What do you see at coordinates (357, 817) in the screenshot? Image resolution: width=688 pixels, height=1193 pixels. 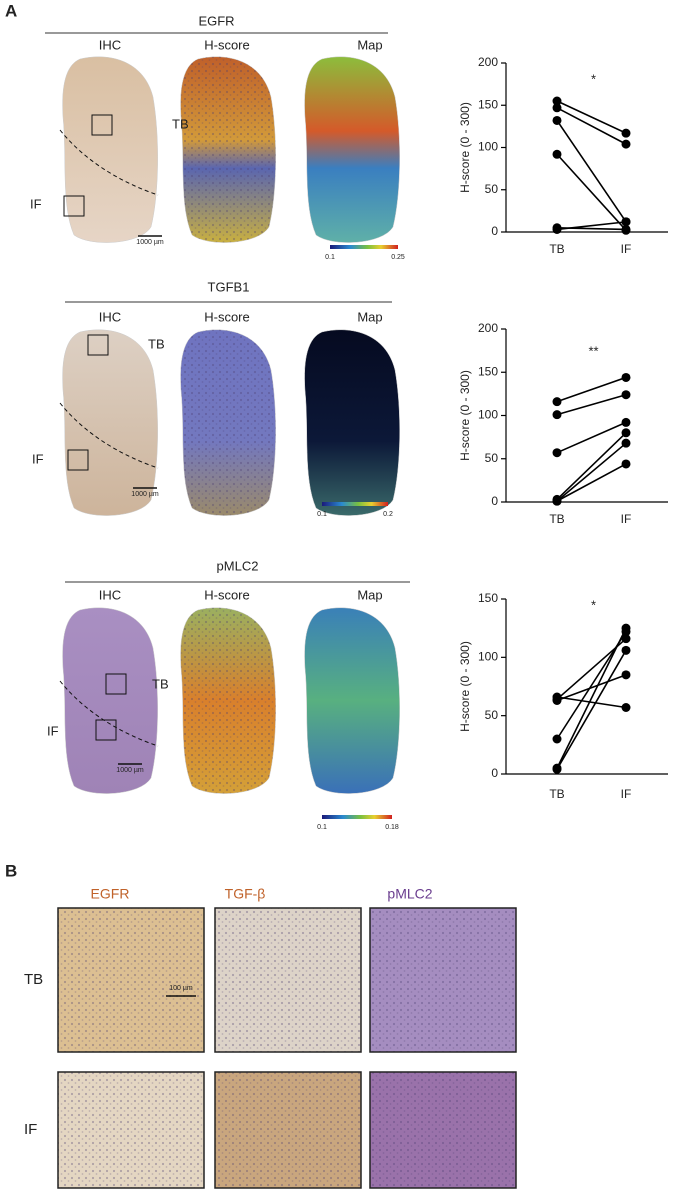 I see `colorbar` at bounding box center [357, 817].